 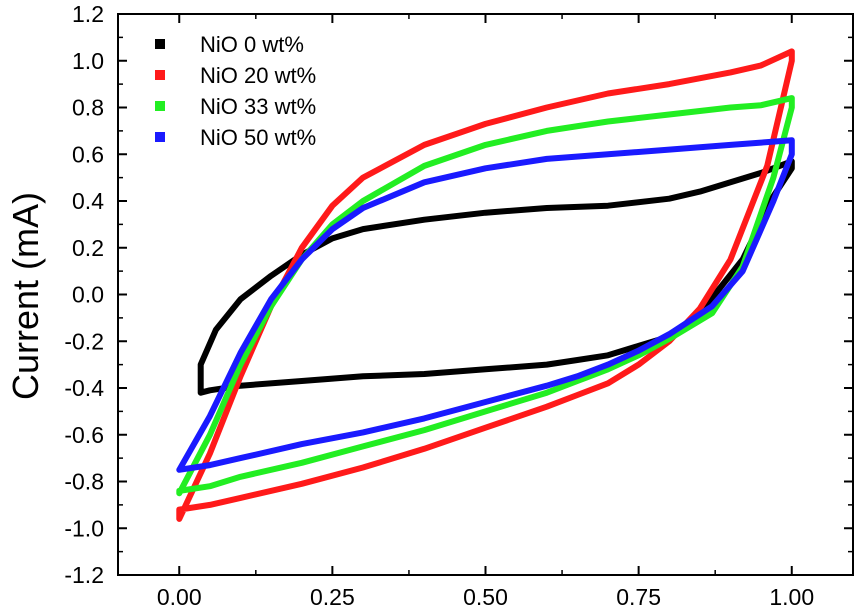 I want to click on y-axis-label: Current (mA), so click(x=25, y=296).